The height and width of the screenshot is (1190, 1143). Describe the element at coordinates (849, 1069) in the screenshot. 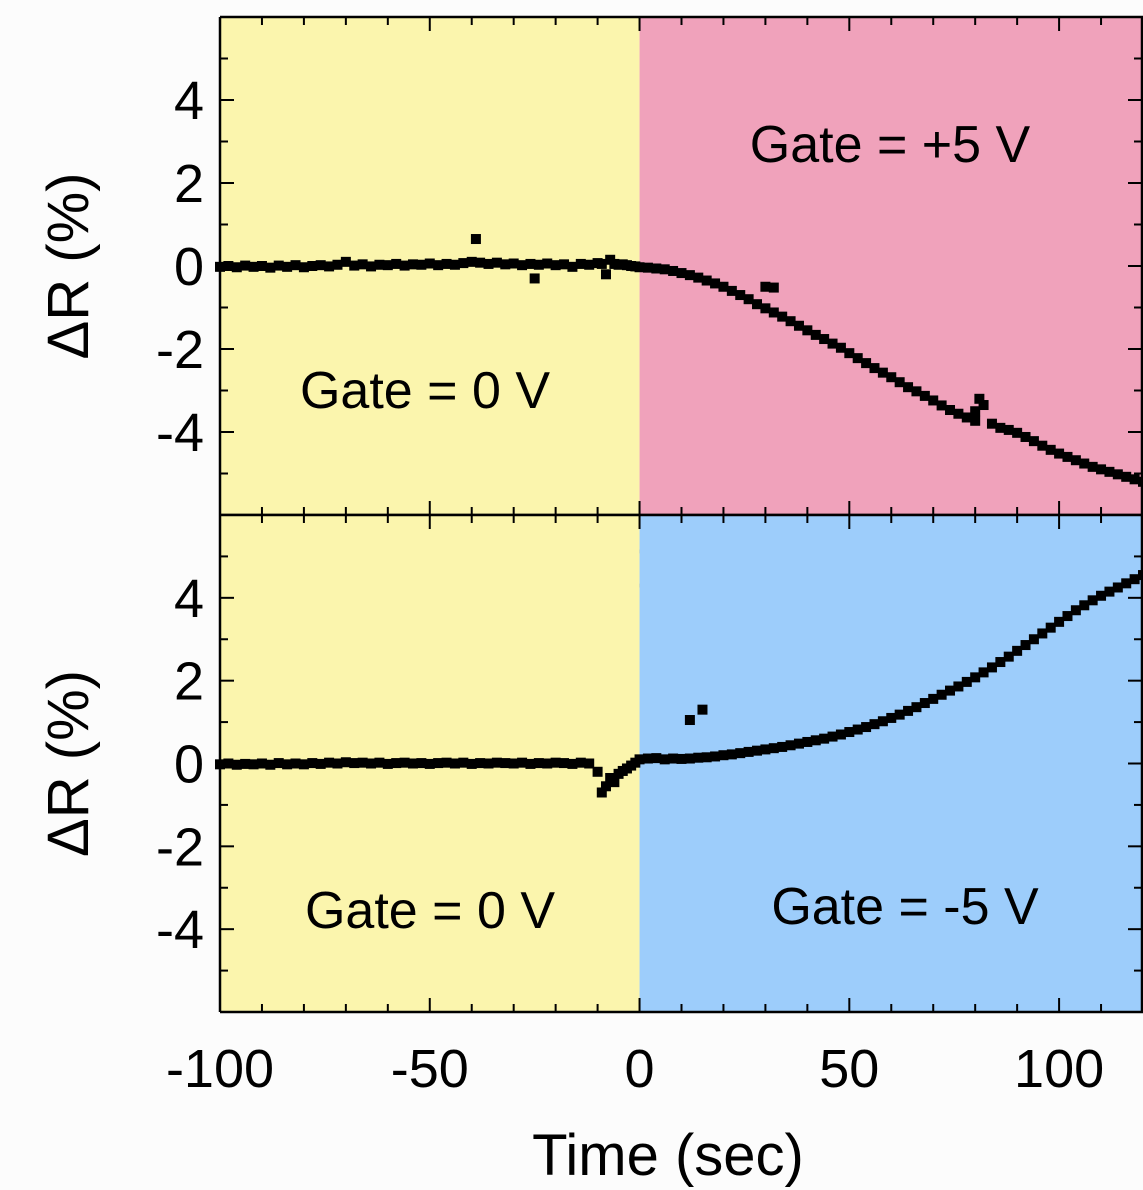

I see `bottom-x-tick-label: 50` at that location.